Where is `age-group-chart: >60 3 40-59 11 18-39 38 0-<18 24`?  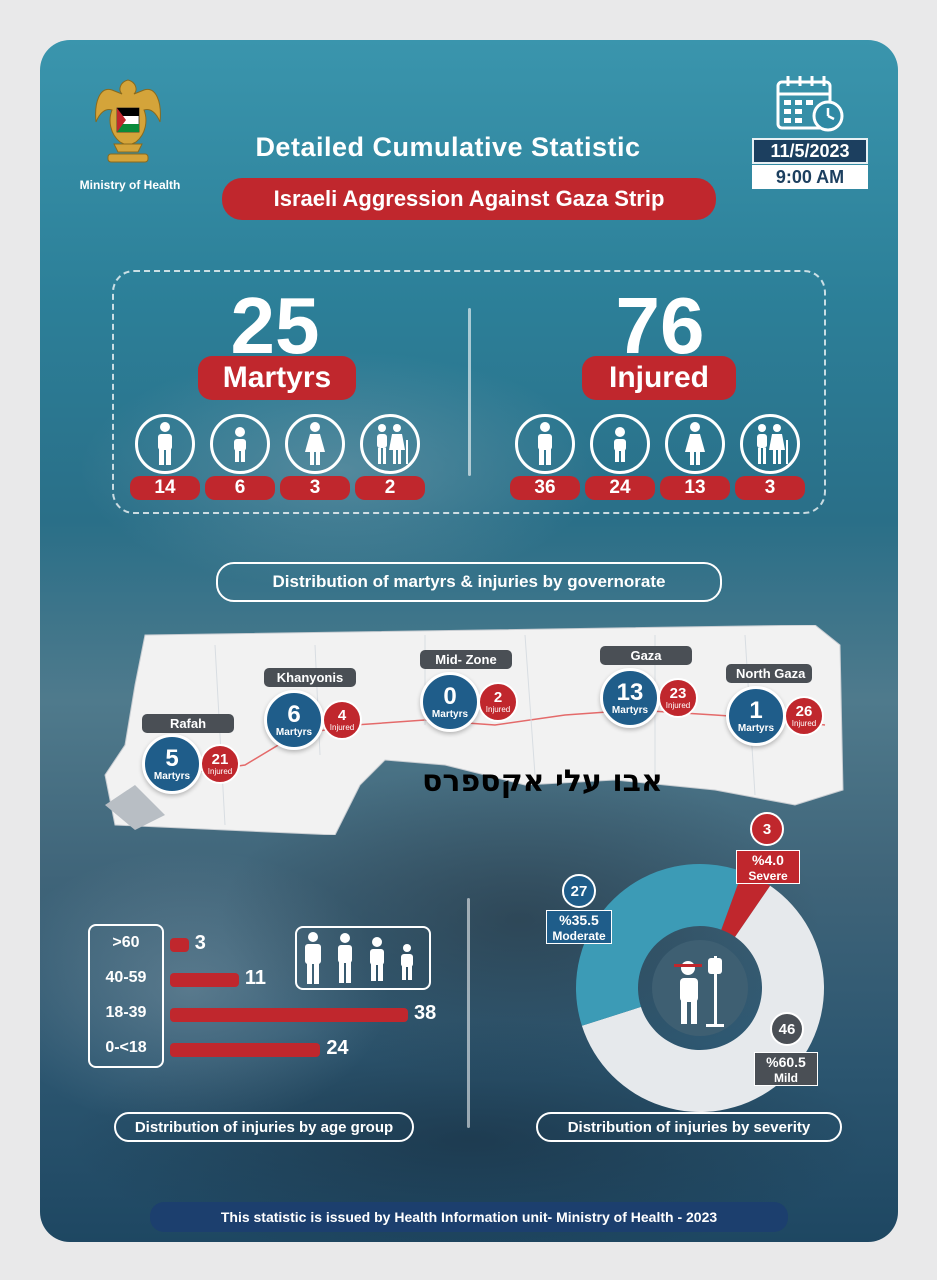 age-group-chart: >60 3 40-59 11 18-39 38 0-<18 24 is located at coordinates (278, 996).